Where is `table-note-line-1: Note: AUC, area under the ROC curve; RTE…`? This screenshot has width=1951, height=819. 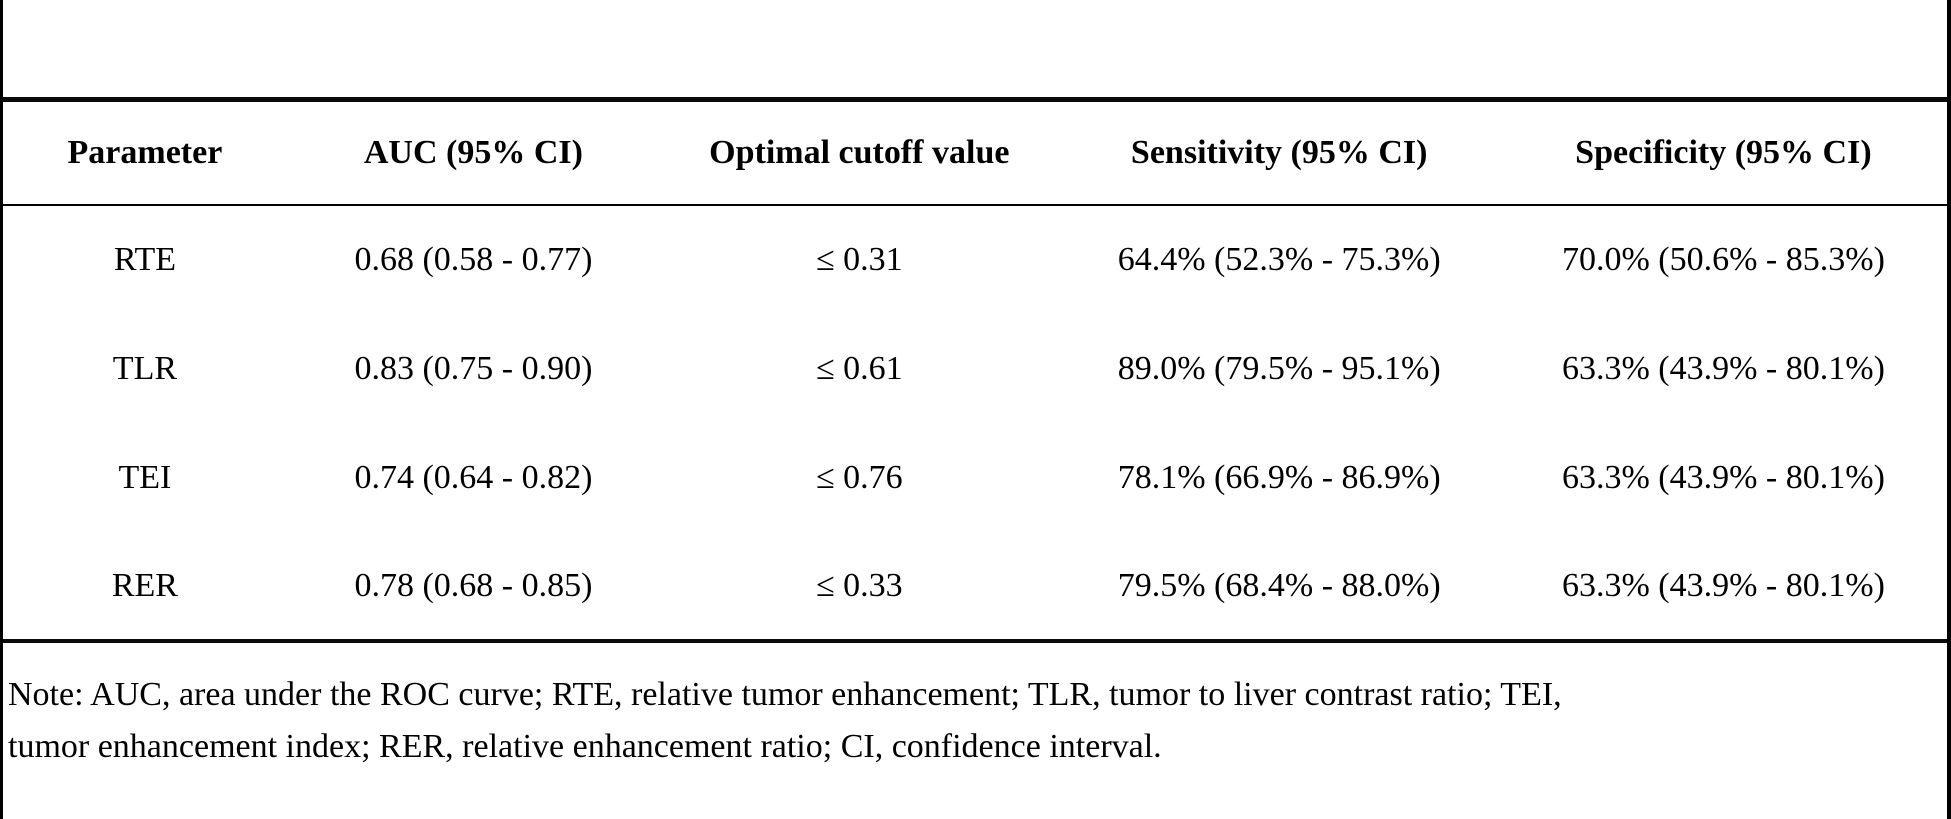 table-note-line-1: Note: AUC, area under the ROC curve; RTE… is located at coordinates (785, 694).